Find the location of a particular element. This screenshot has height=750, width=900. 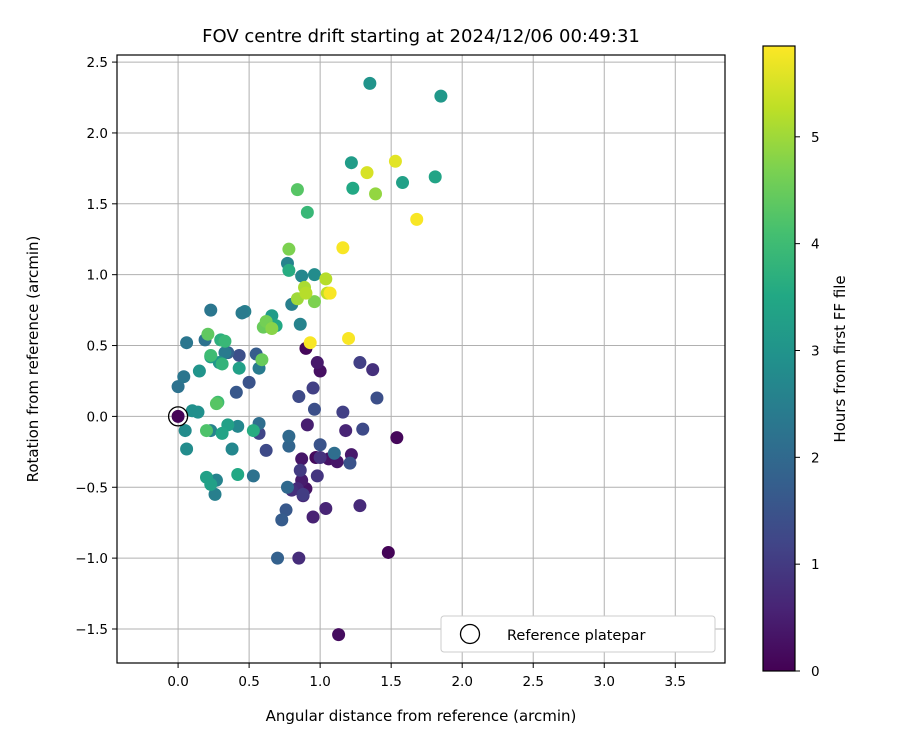

y-axis-ticks: −1.5 −1.0 −0.5 0.0 0.5 1.0 1.5 2.0 2.5 is located at coordinates (96, 346).